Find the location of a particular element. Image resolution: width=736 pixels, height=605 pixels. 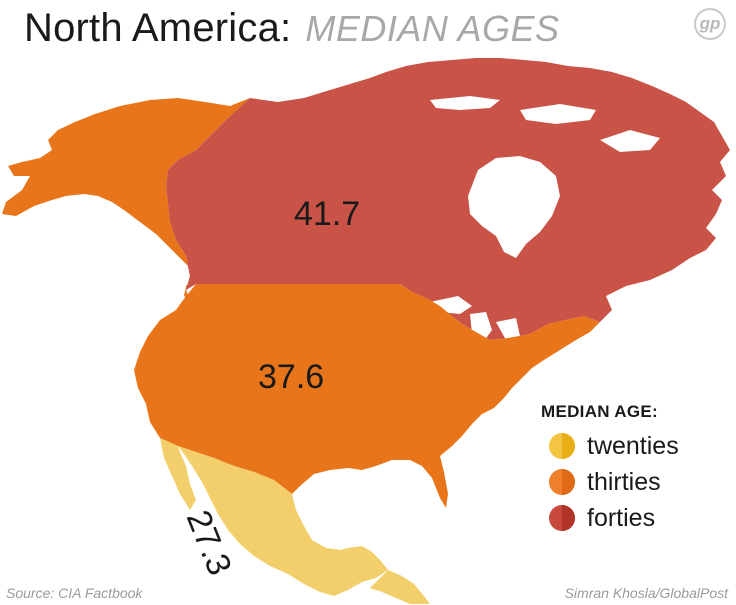

legend-item-forties: forties is located at coordinates (631, 518).